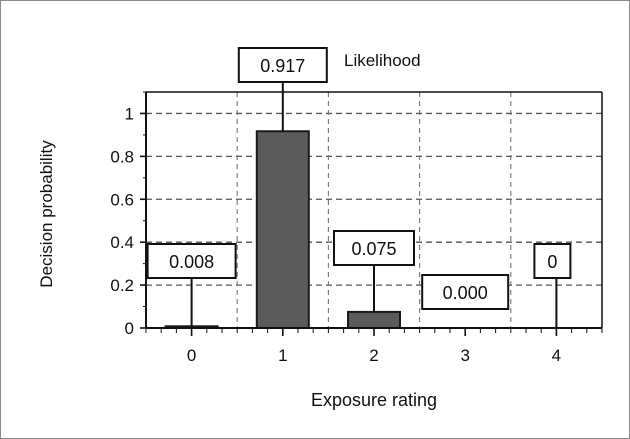 The image size is (630, 439). I want to click on y-axis-title: Decision probability, so click(46, 214).